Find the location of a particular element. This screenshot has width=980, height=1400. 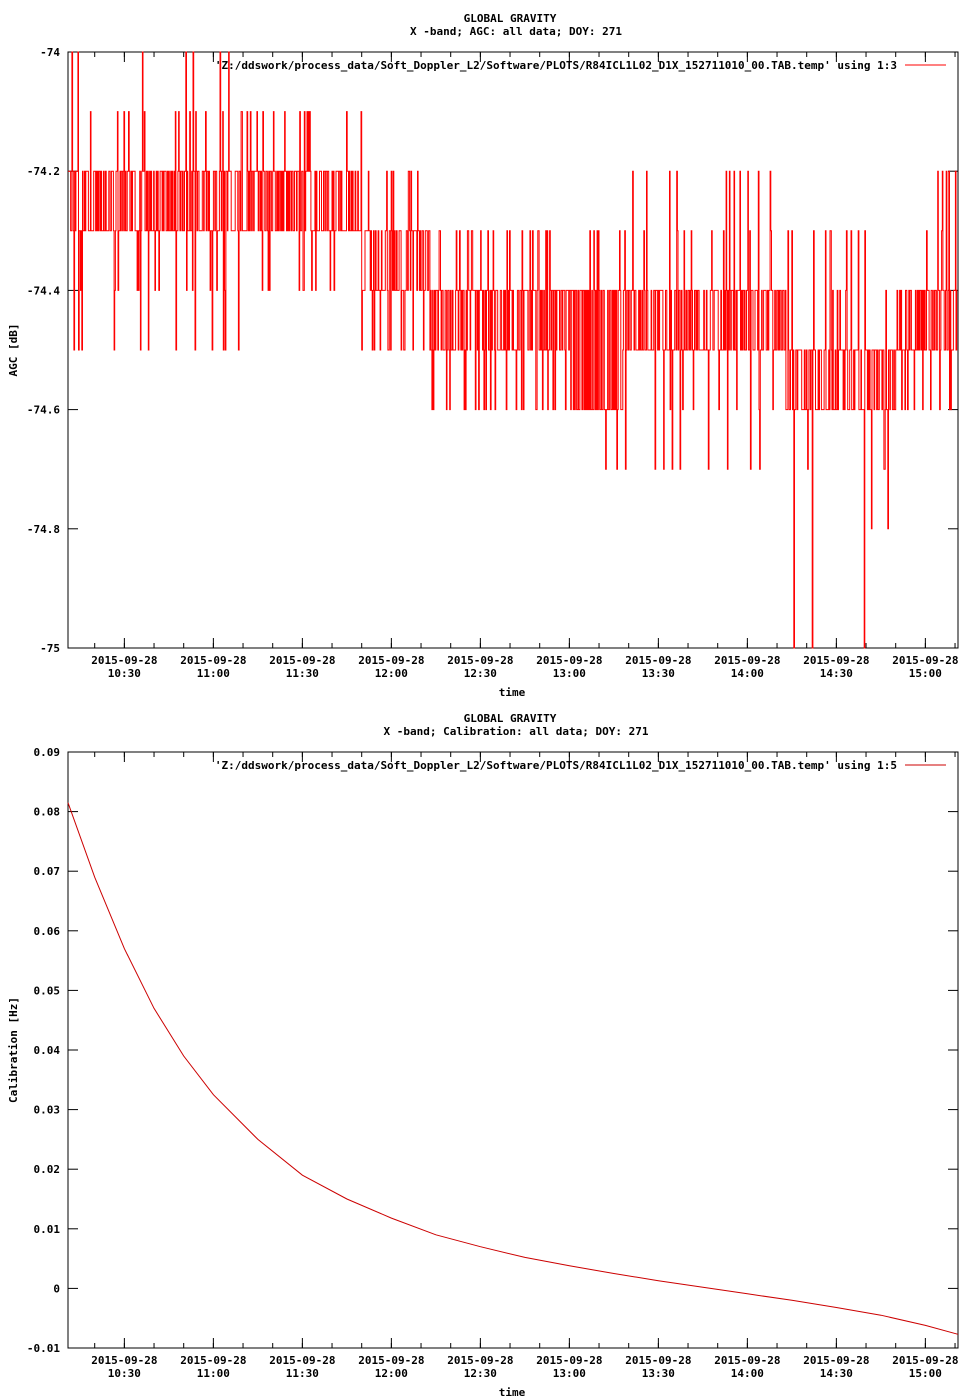

agc-x-tick-time: 14:00 is located at coordinates (747, 673).